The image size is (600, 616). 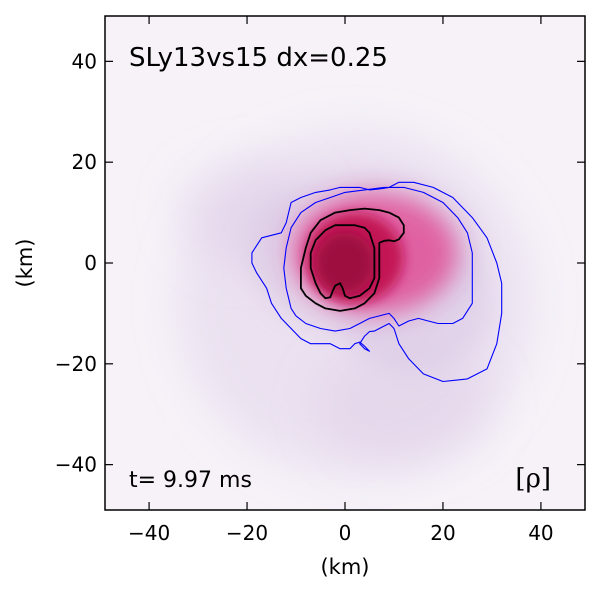 I want to click on core-blob, so click(x=345, y=263).